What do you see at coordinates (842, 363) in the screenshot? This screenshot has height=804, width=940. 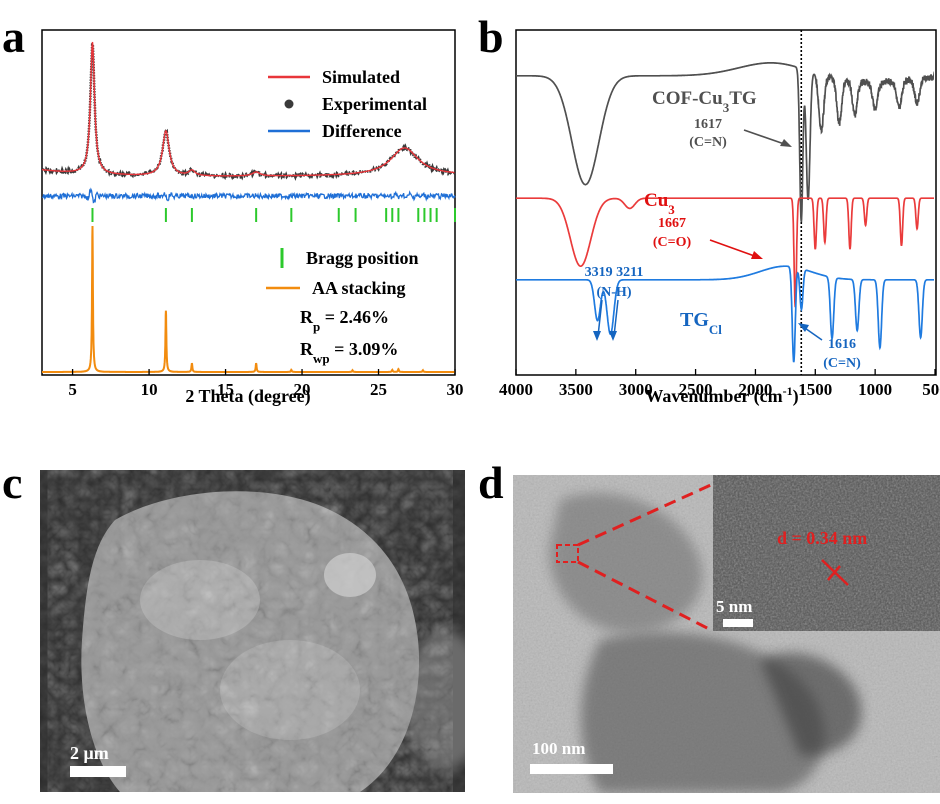 I see `annot-1616-group: (C=N)` at bounding box center [842, 363].